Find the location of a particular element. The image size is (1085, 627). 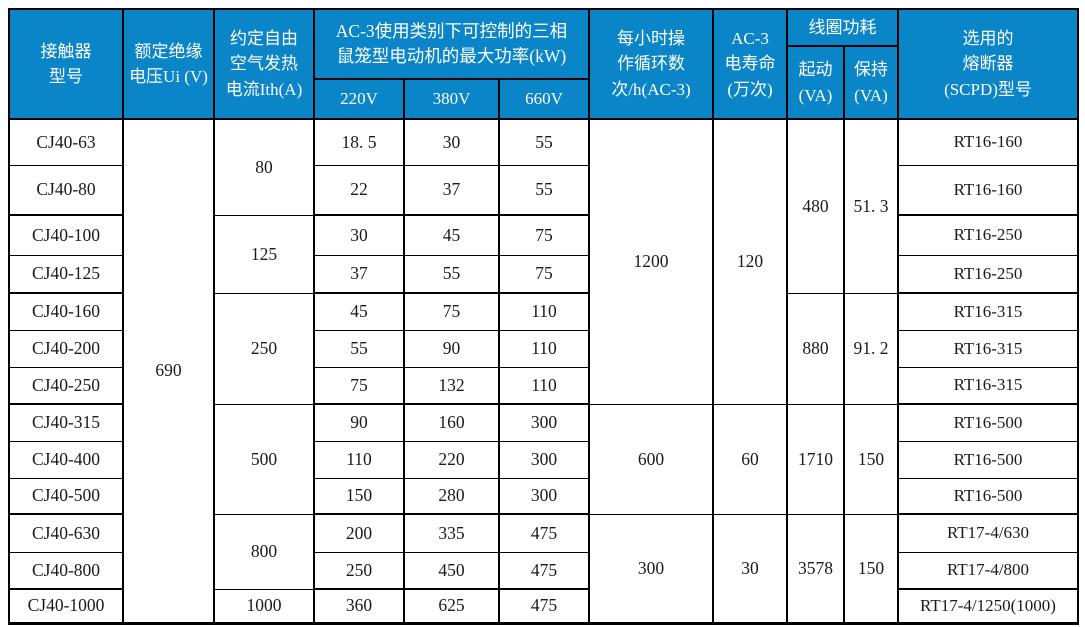

table-row: CJ40-80 22 37 55 RT16-160 is located at coordinates (543, 190).